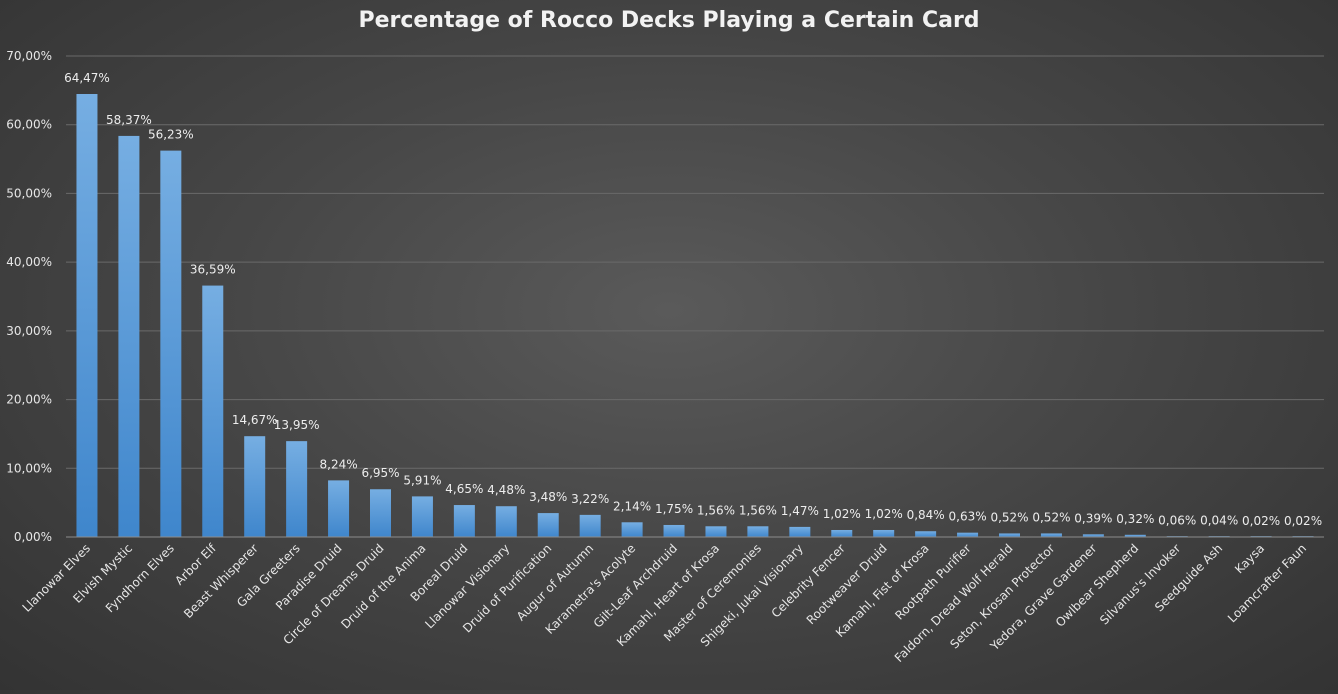  Describe the element at coordinates (29, 331) in the screenshot. I see `y-tick-label: 30,00%` at that location.